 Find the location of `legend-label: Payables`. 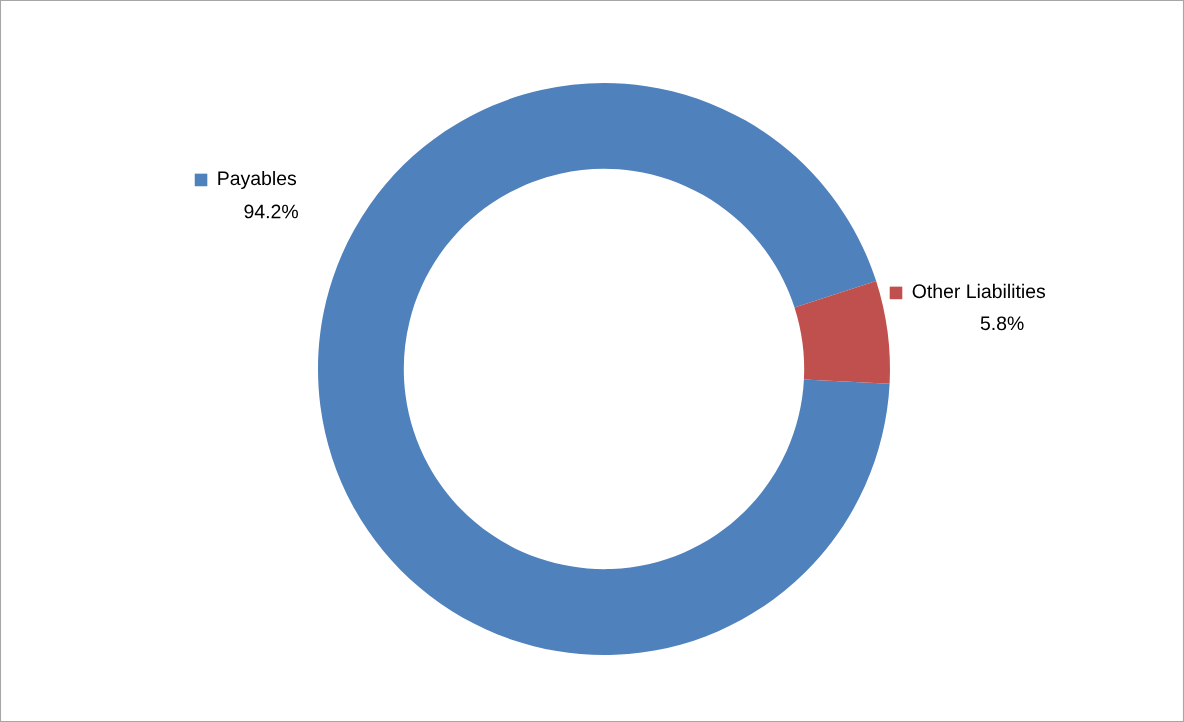

legend-label: Payables is located at coordinates (257, 180).